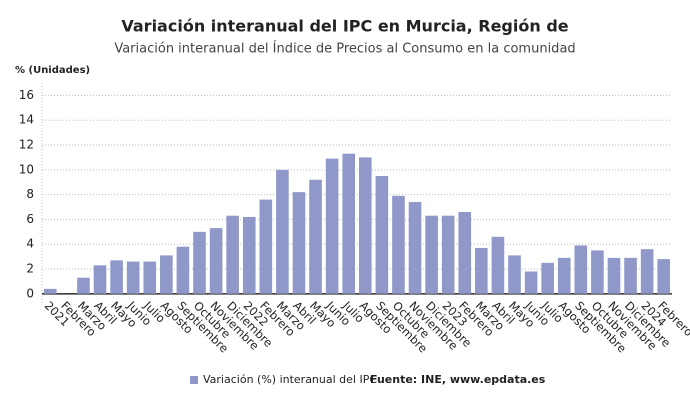 This screenshot has height=406, width=690. What do you see at coordinates (30, 293) in the screenshot?
I see `y-tick-label: 0` at bounding box center [30, 293].